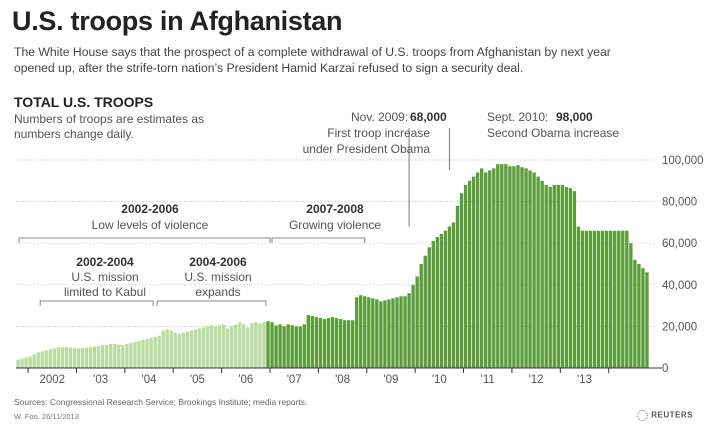 This screenshot has height=426, width=705. I want to click on x-tick-label: '04, so click(150, 380).